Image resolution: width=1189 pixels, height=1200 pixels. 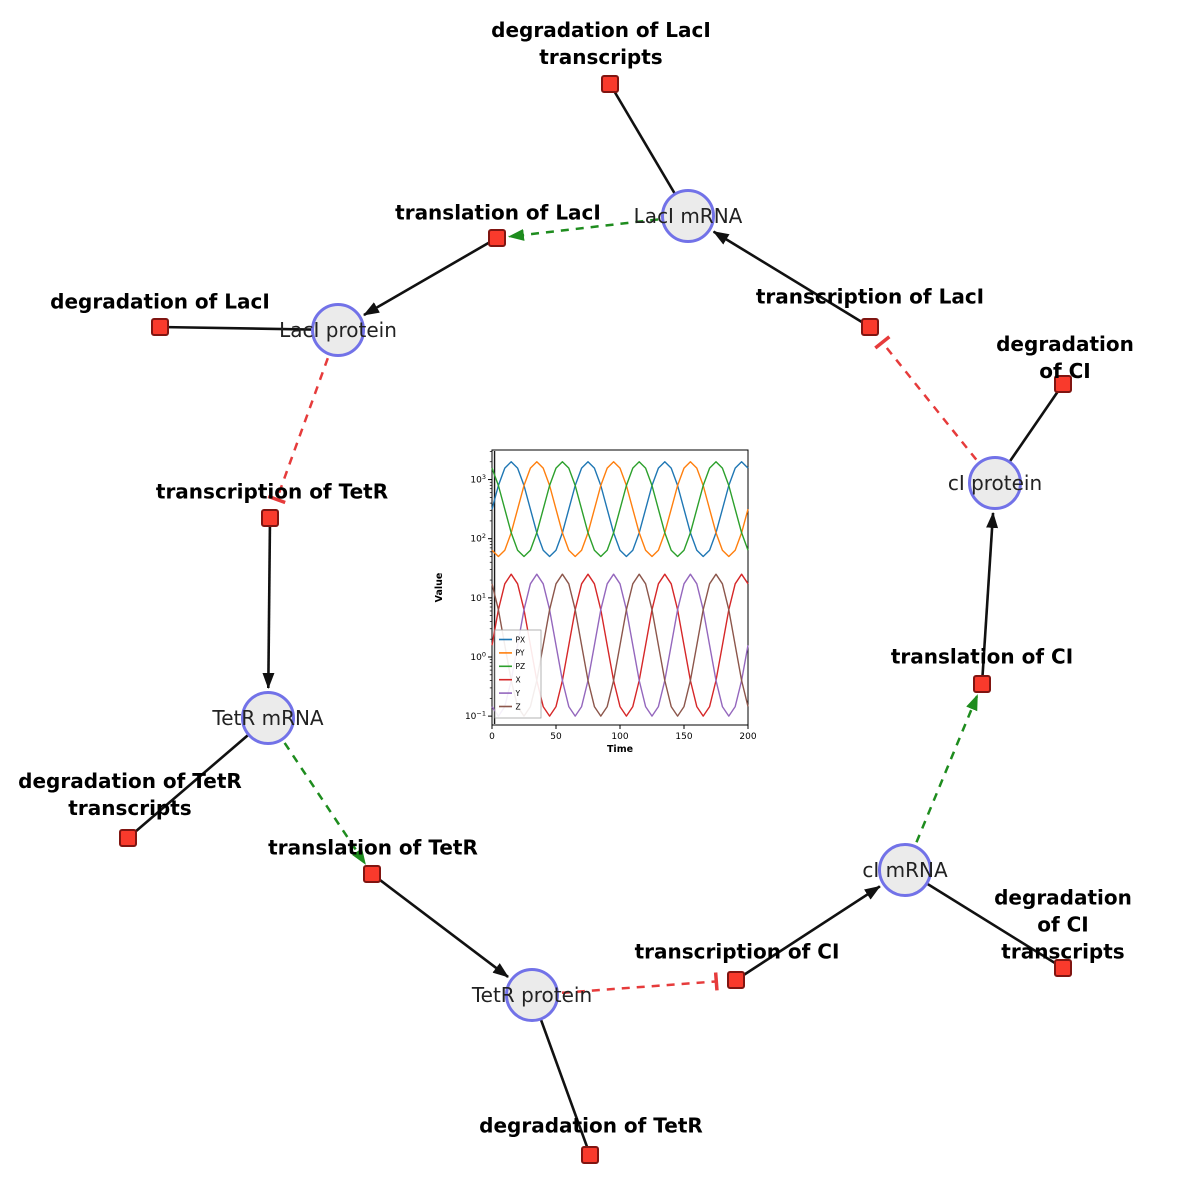 I want to click on y-axis-label: Value, so click(x=439, y=588).